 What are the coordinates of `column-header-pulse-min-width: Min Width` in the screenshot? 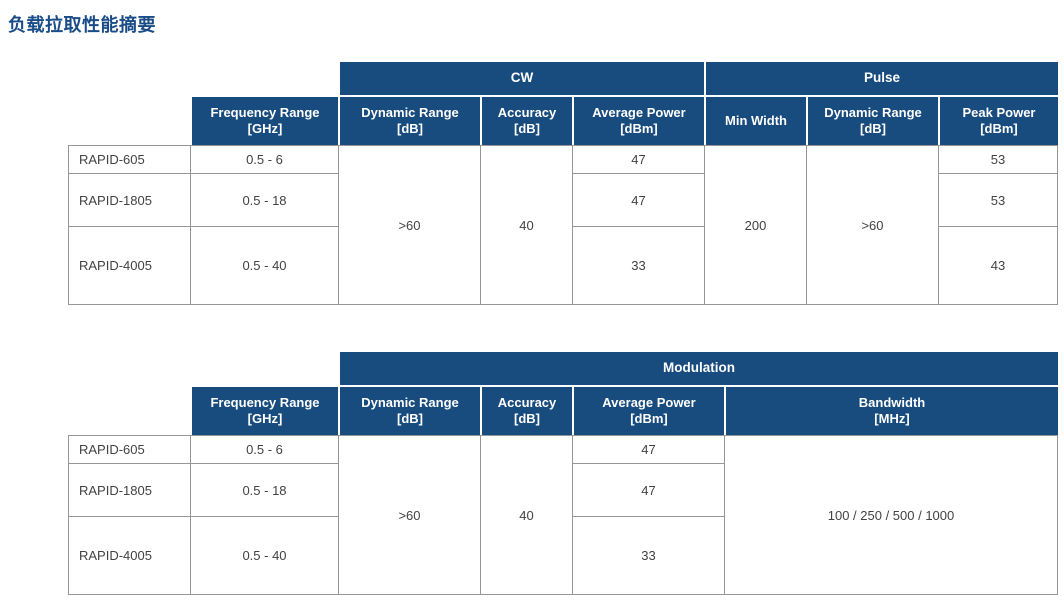 It's located at (755, 121).